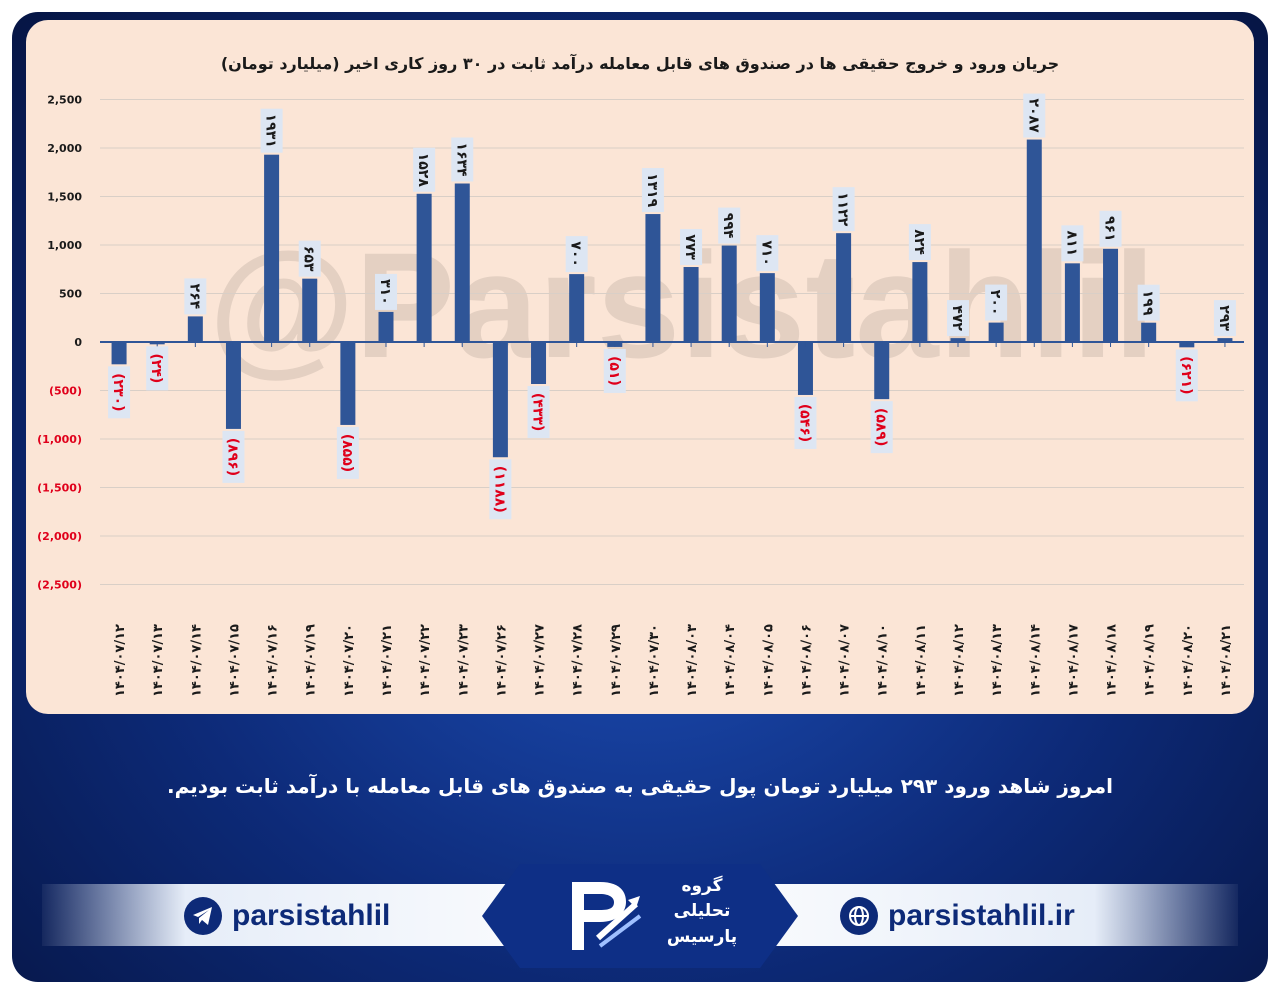  Describe the element at coordinates (70, 294) in the screenshot. I see `y-tick-label: 500` at that location.